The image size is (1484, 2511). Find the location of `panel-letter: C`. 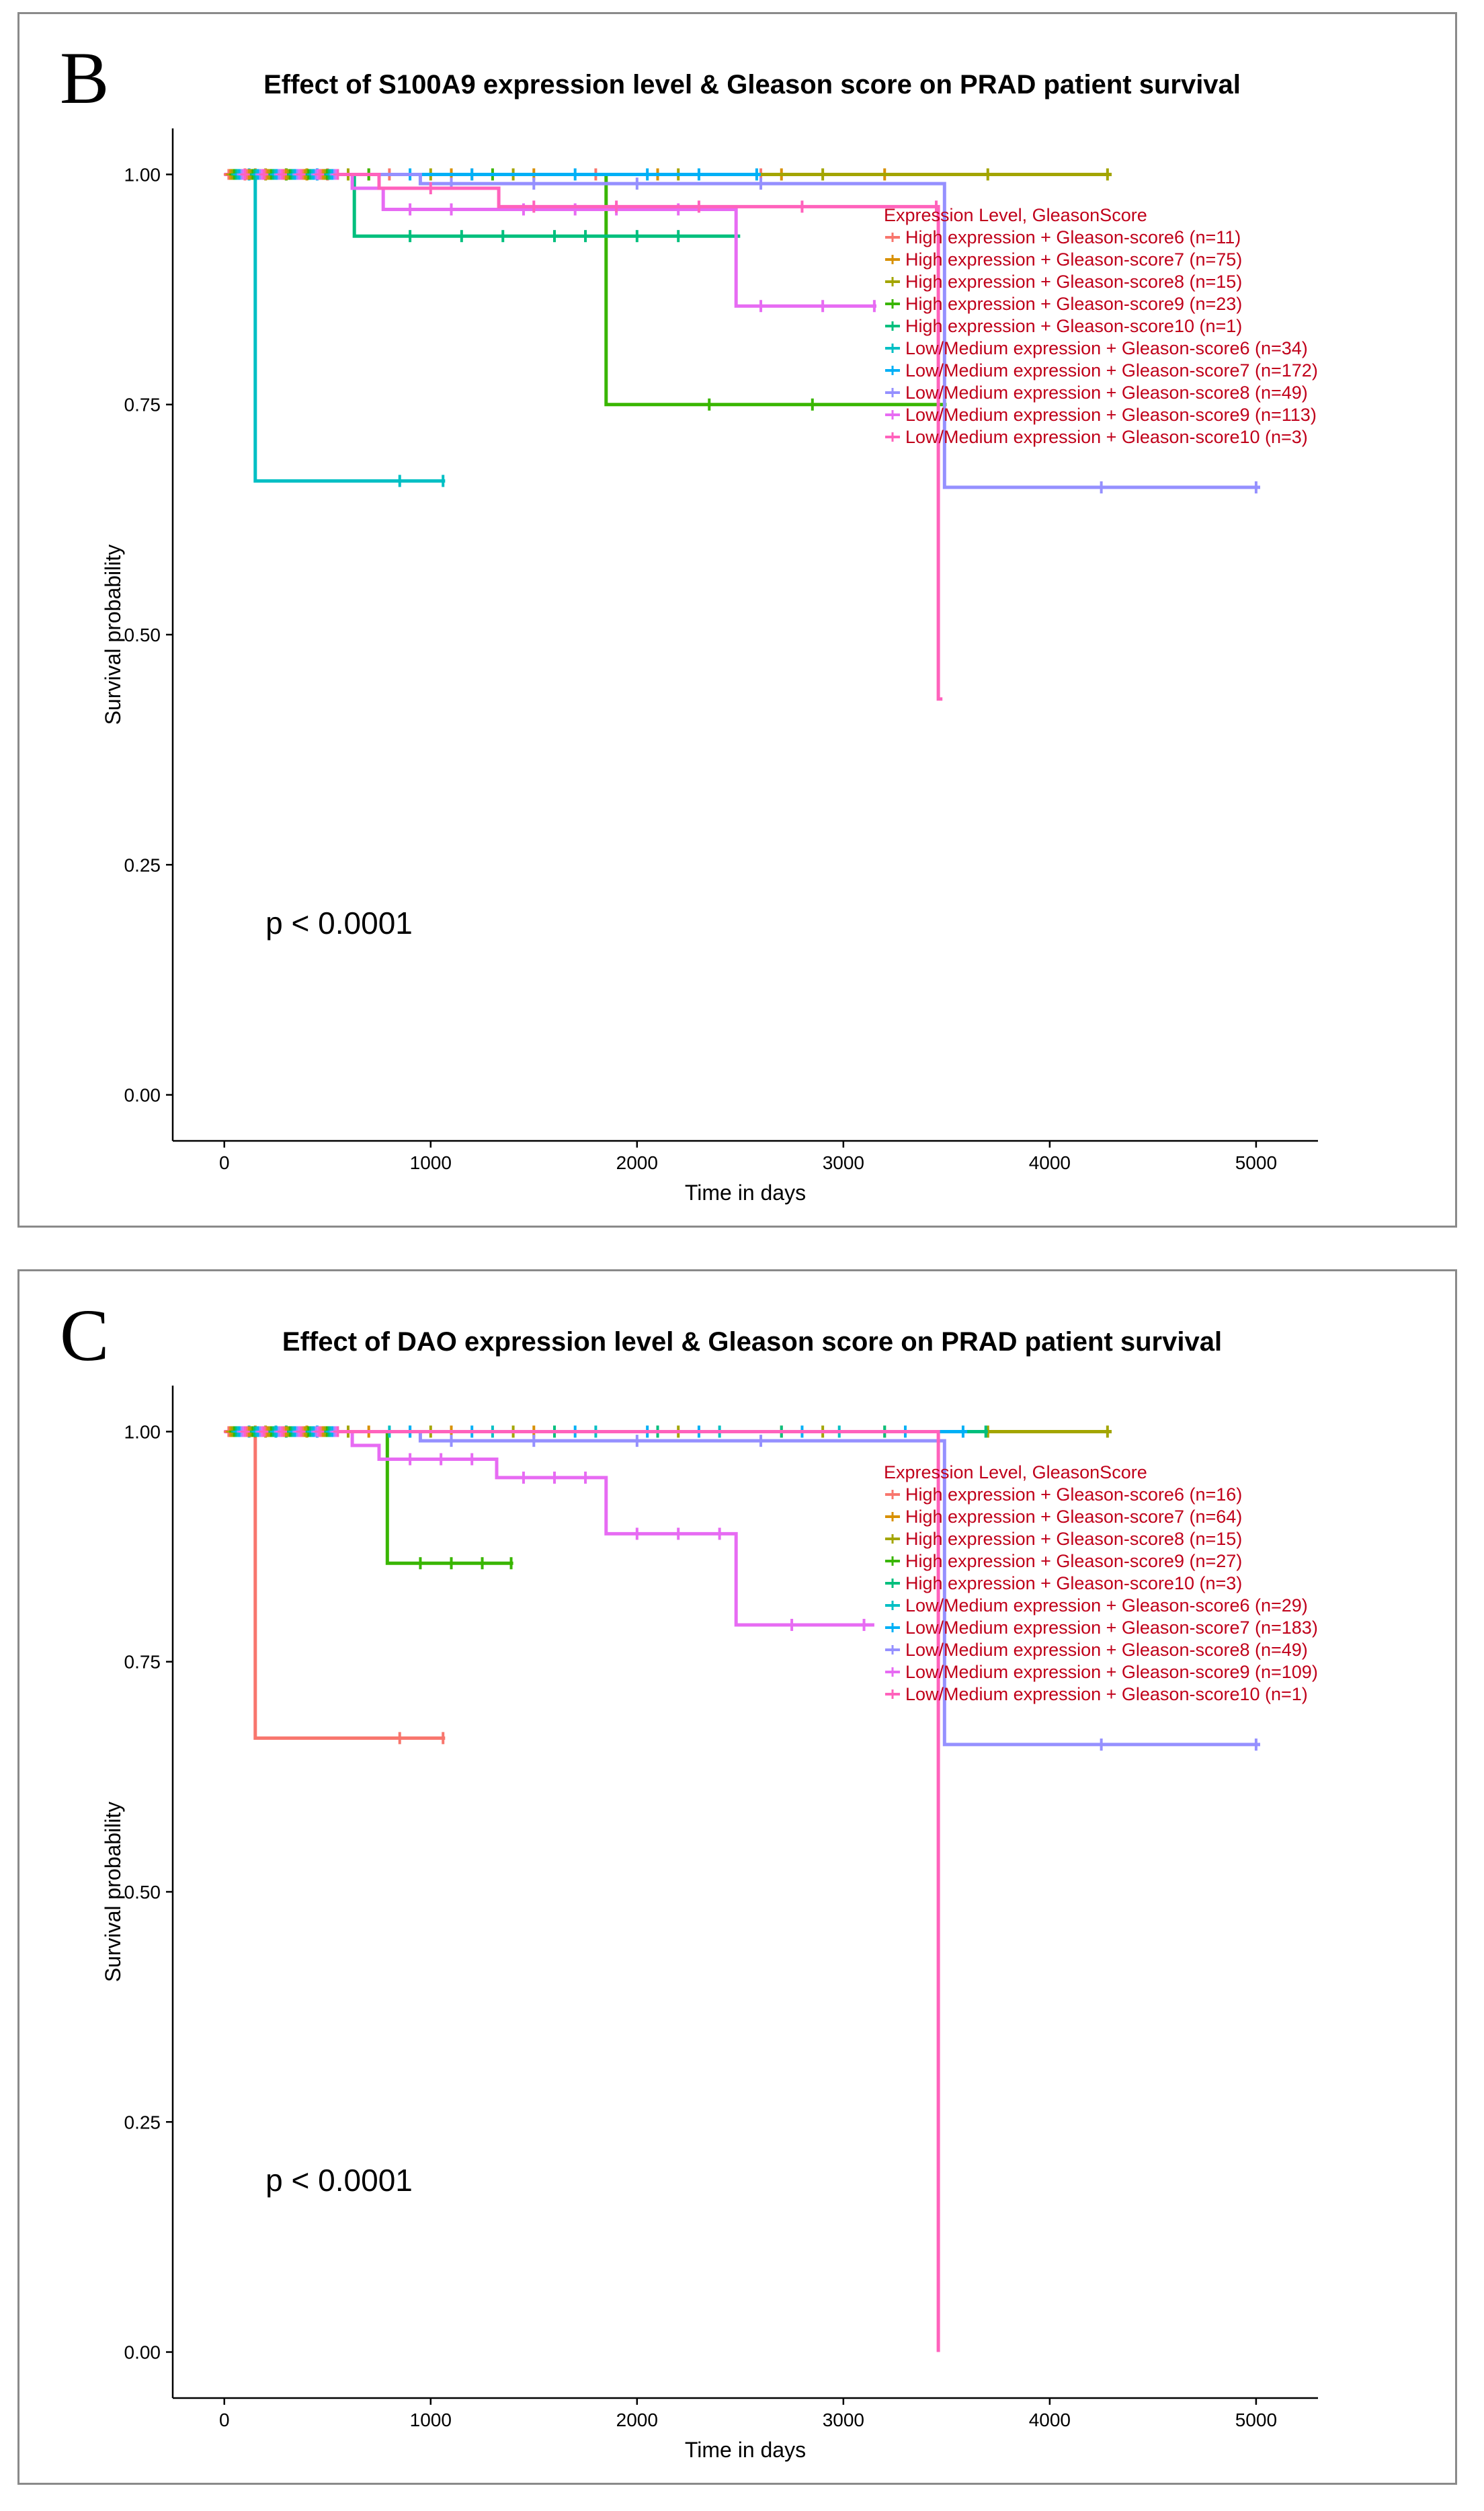

panel-letter: C is located at coordinates (85, 1335).